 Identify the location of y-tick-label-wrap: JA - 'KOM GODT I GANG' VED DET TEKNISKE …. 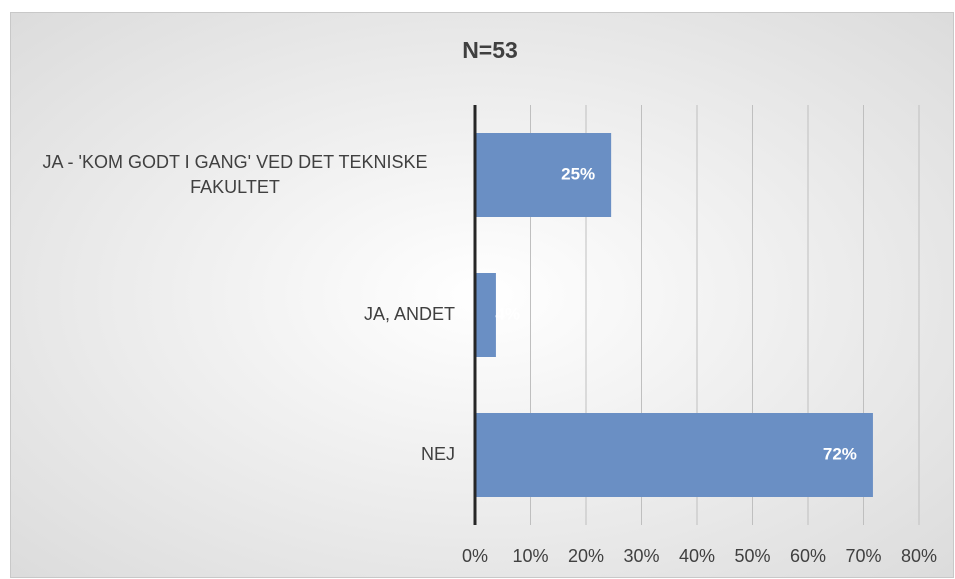
(235, 175).